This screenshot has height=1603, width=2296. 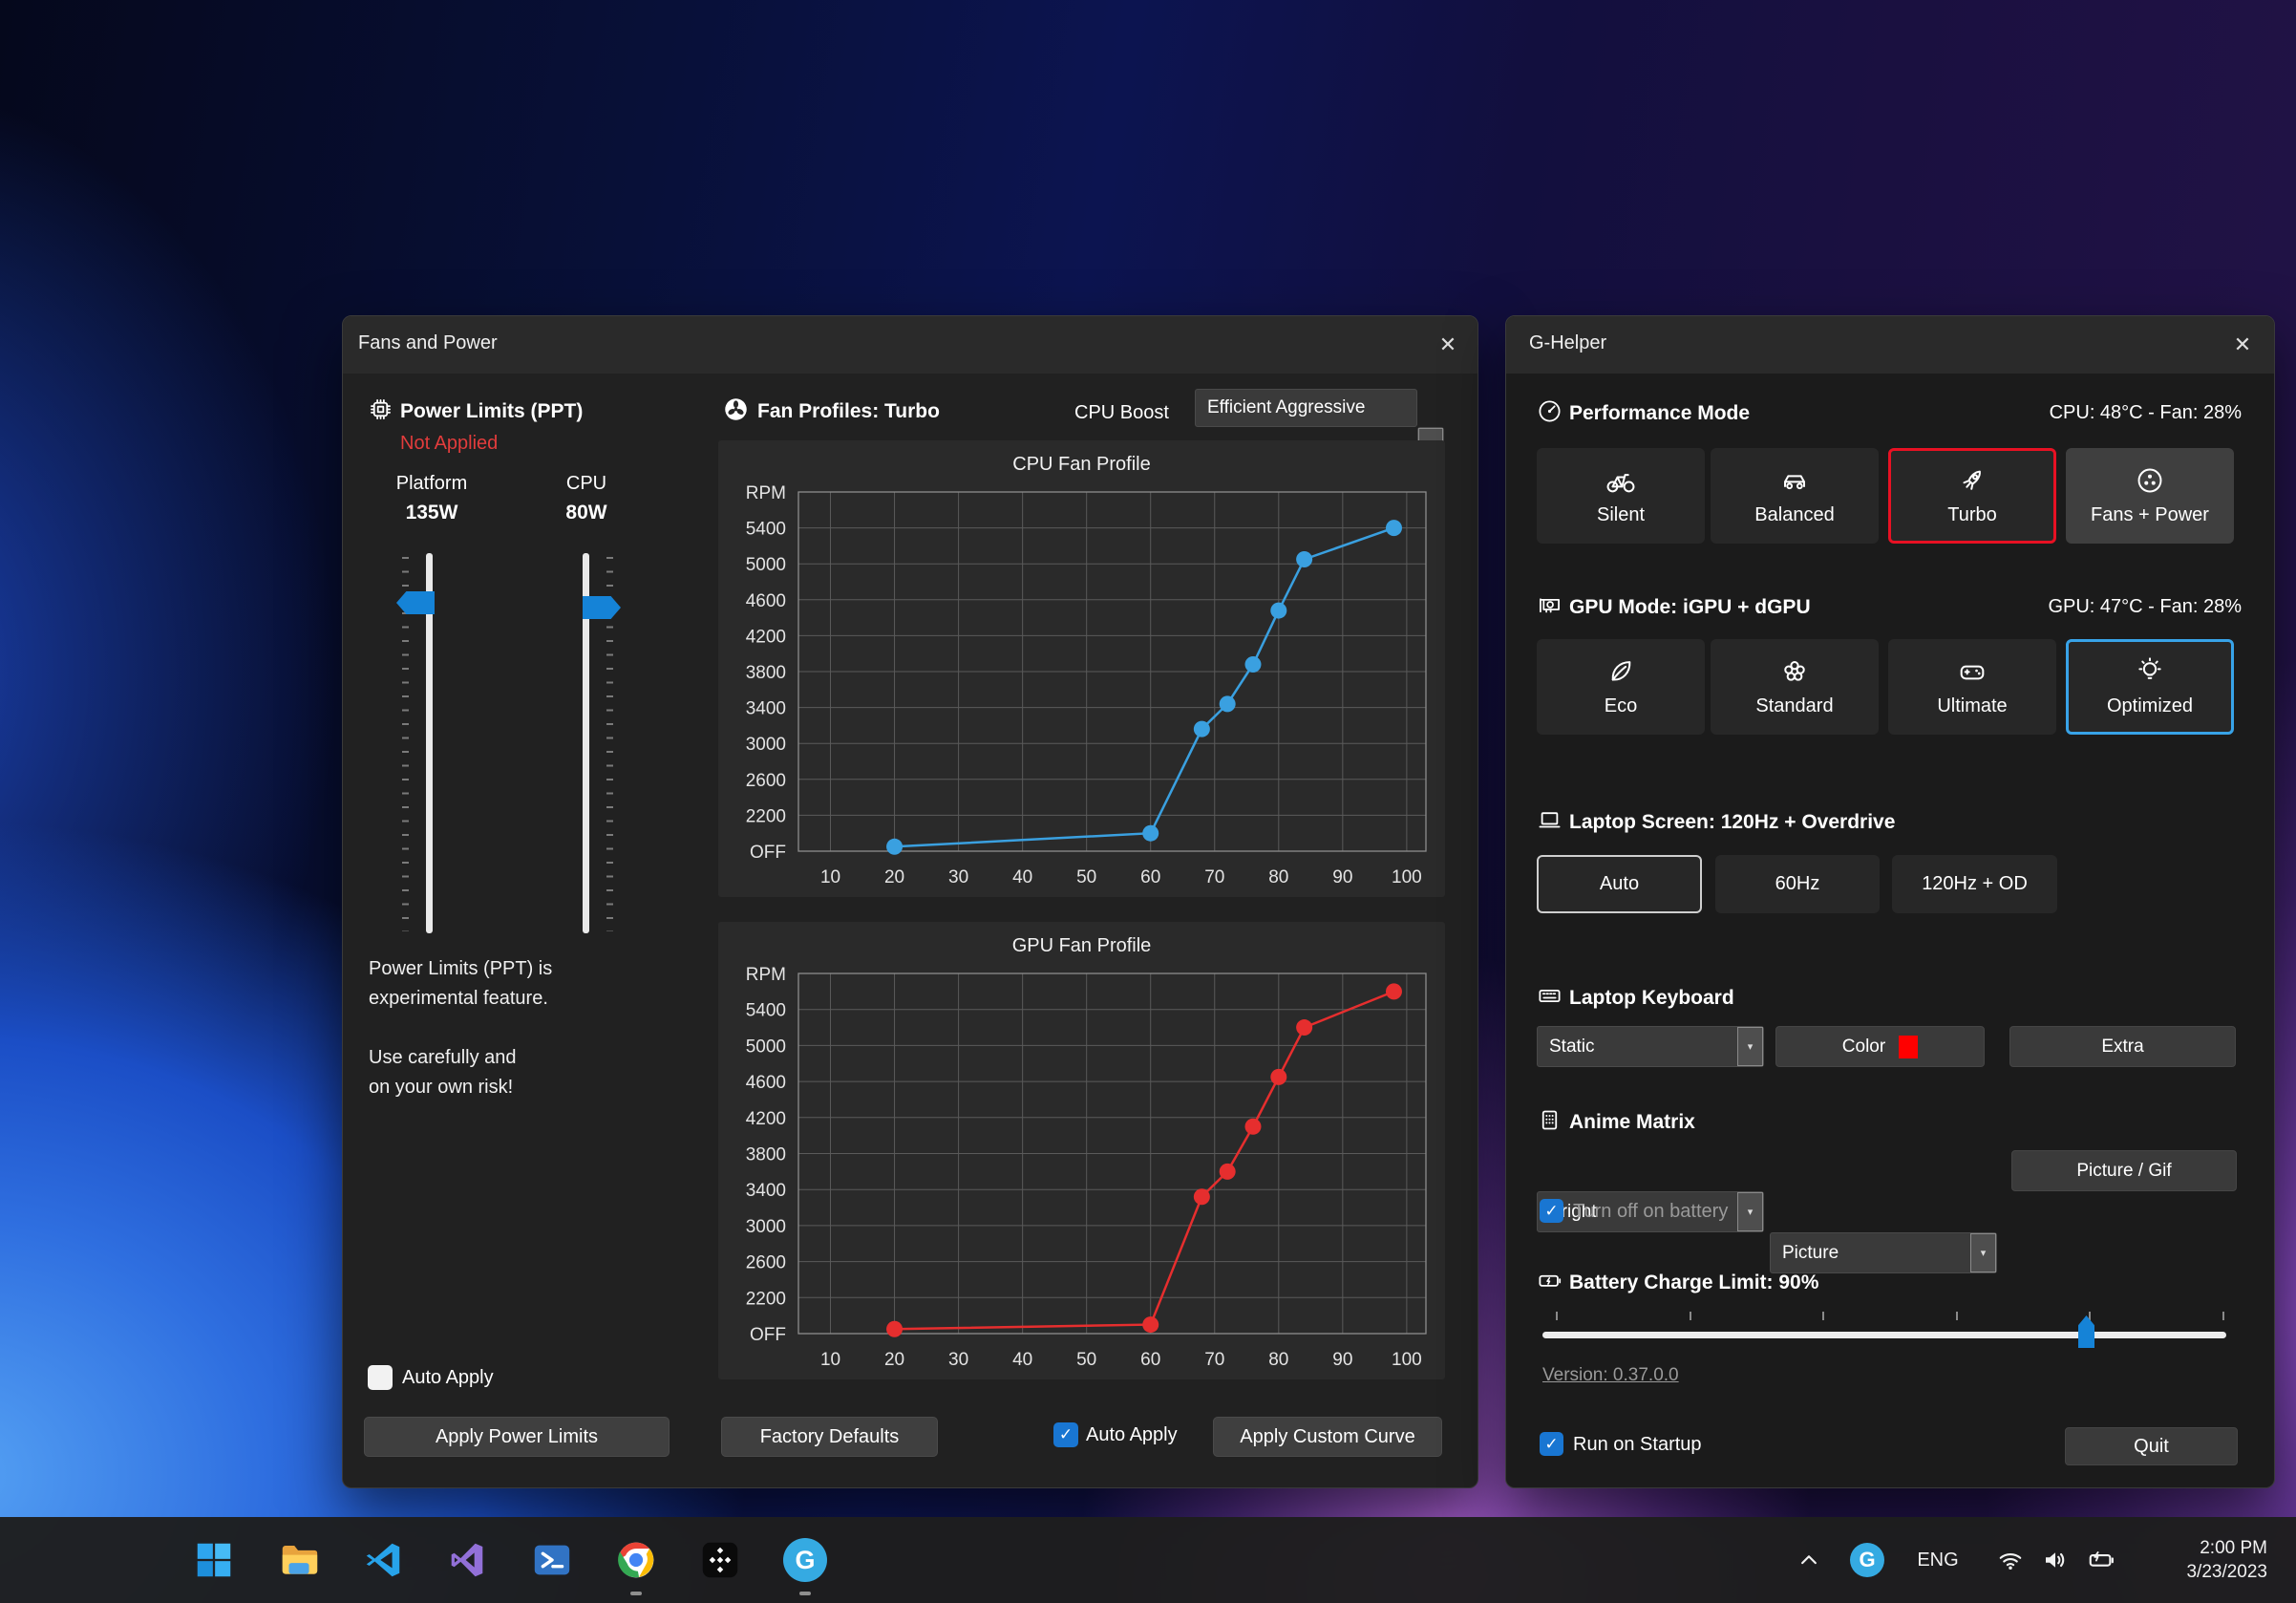 What do you see at coordinates (2124, 1170) in the screenshot?
I see `matrix-picture-gif-button: Picture / Gif` at bounding box center [2124, 1170].